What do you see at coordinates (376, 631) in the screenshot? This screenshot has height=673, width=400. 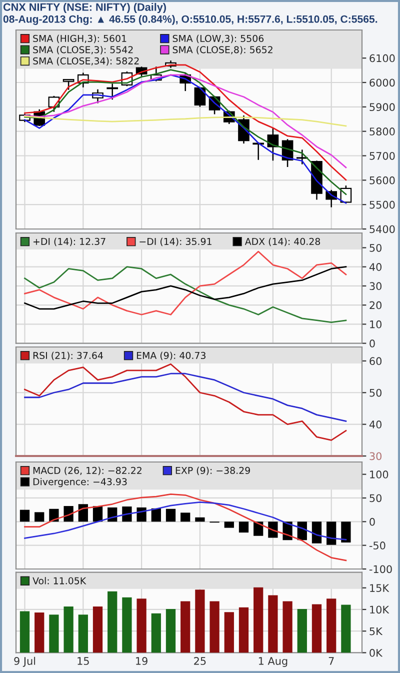 I see `y-tick-label: 5K` at bounding box center [376, 631].